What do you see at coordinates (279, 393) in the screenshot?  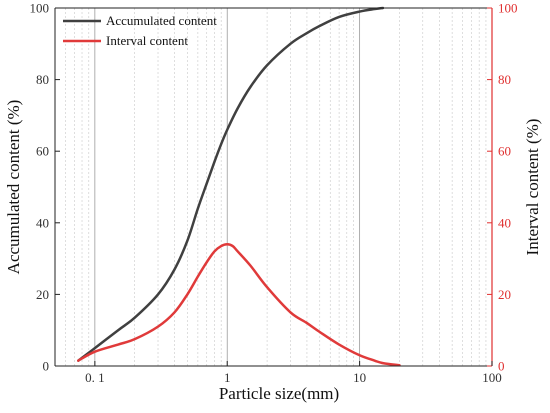 I see `x-axis-title: Particle size(mm)` at bounding box center [279, 393].